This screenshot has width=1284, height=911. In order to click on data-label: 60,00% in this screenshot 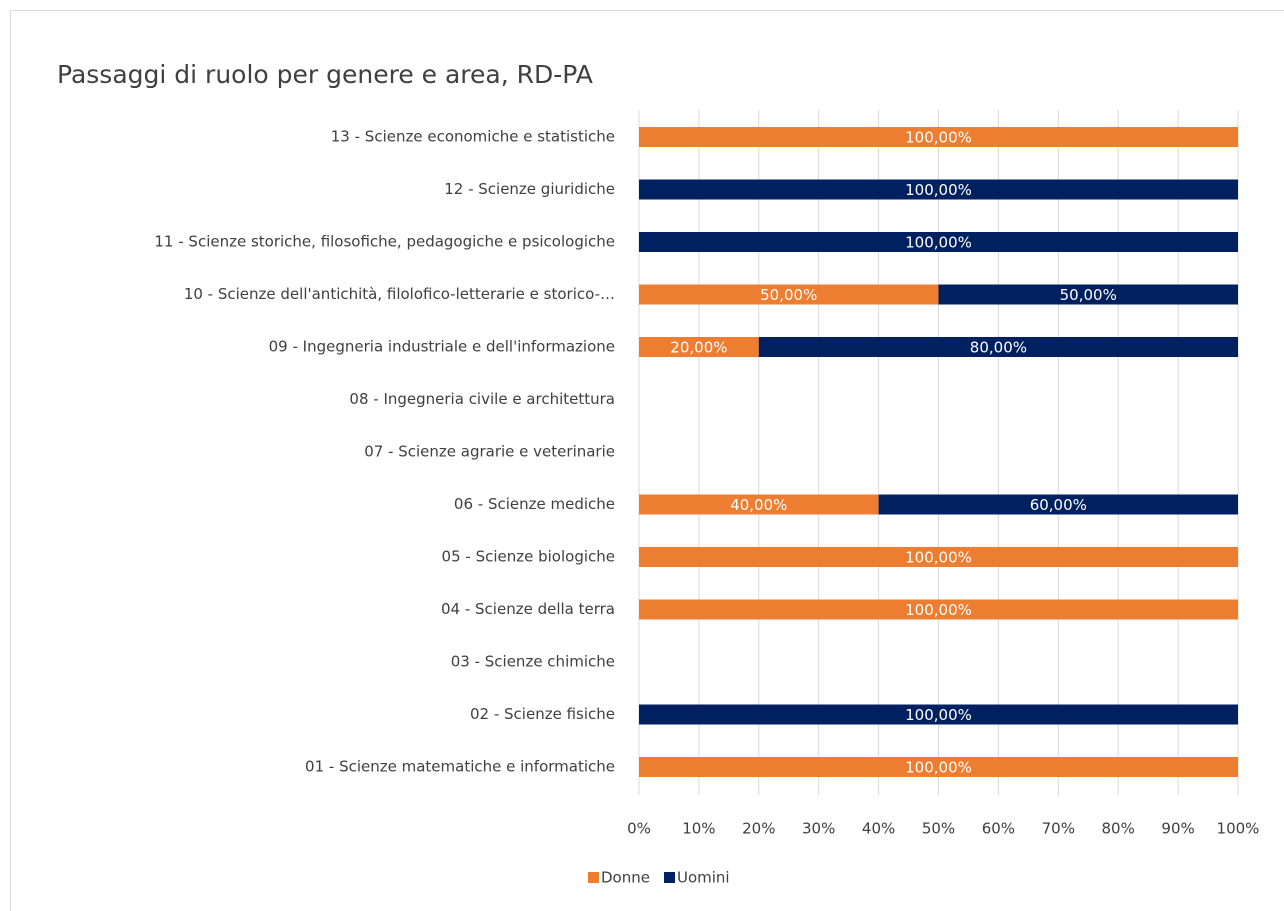, I will do `click(1058, 505)`.